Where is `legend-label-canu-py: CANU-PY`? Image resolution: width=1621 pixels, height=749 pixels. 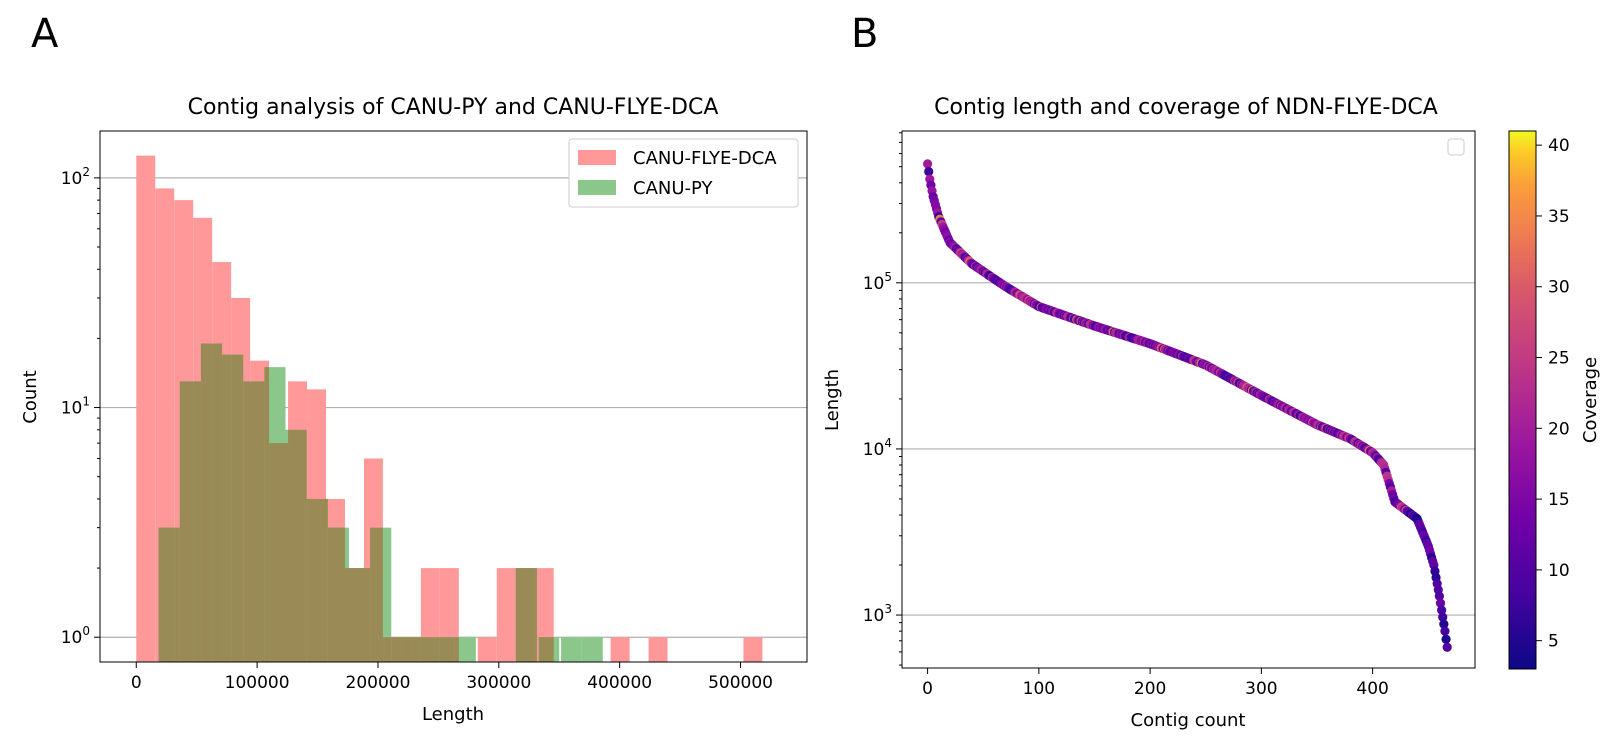 legend-label-canu-py: CANU-PY is located at coordinates (673, 188).